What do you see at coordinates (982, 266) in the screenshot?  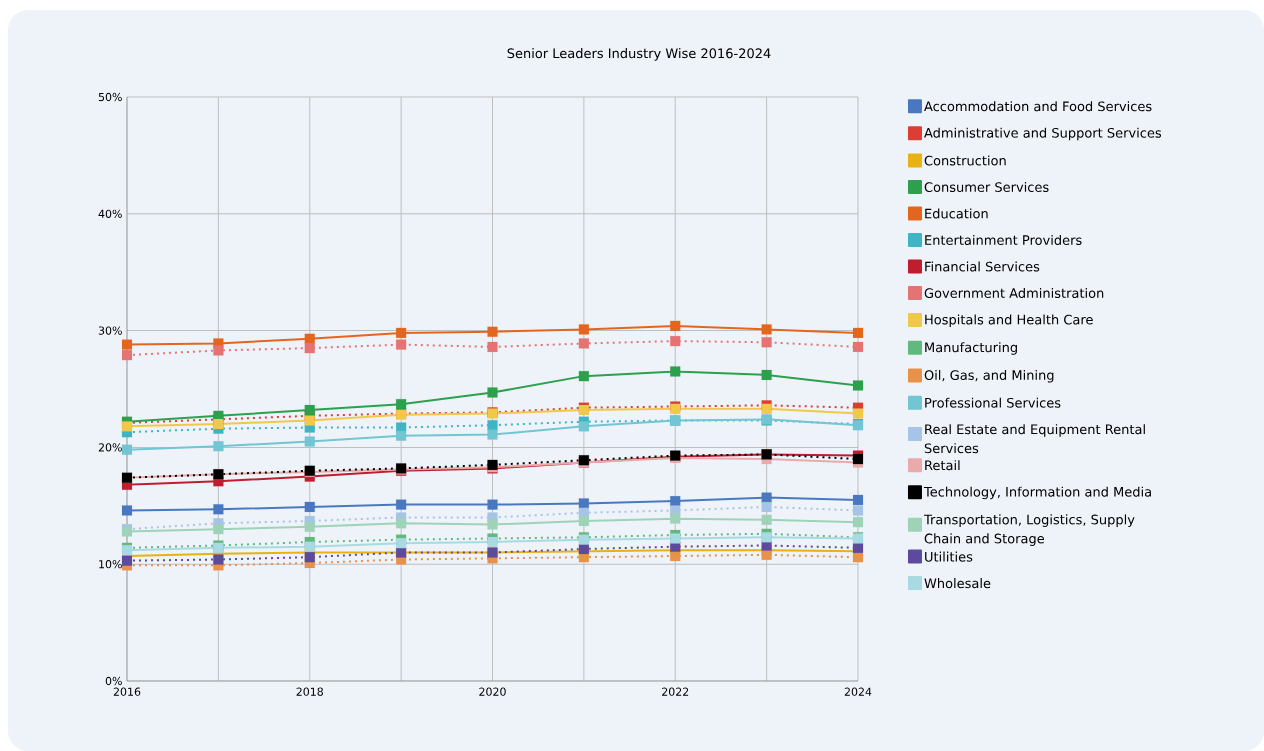 I see `legend-label: Financial Services` at bounding box center [982, 266].